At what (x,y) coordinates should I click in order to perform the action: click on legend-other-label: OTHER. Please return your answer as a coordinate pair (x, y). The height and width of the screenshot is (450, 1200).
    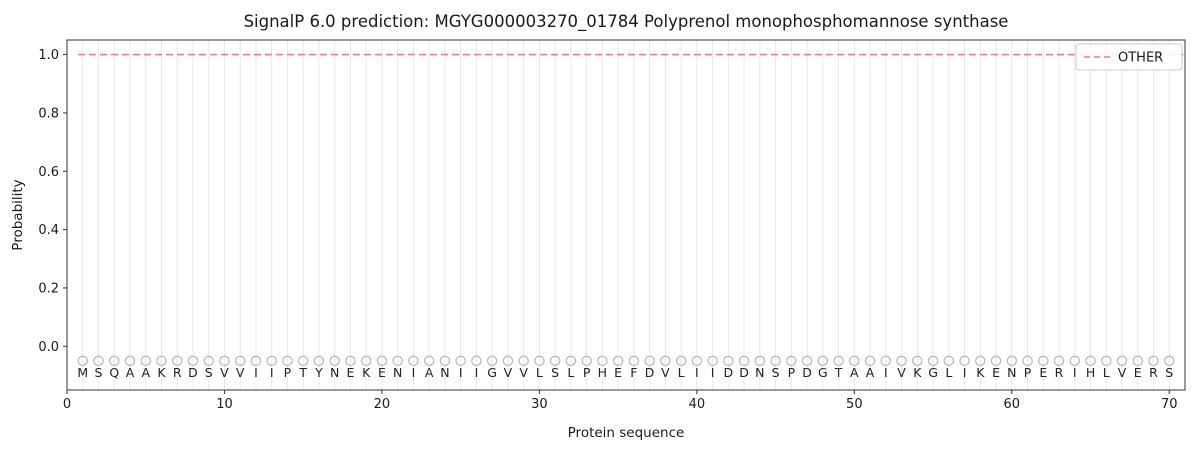
    Looking at the image, I should click on (1140, 58).